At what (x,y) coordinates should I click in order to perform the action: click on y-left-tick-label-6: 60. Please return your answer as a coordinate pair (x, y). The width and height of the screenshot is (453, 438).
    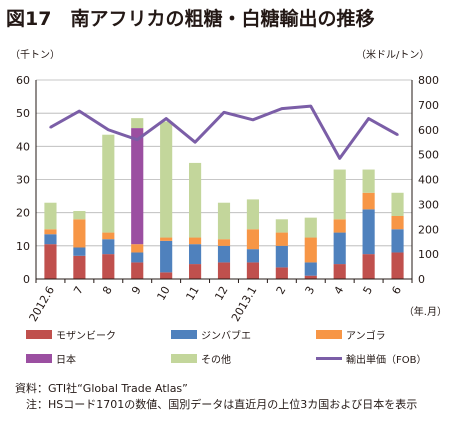
    Looking at the image, I should click on (23, 80).